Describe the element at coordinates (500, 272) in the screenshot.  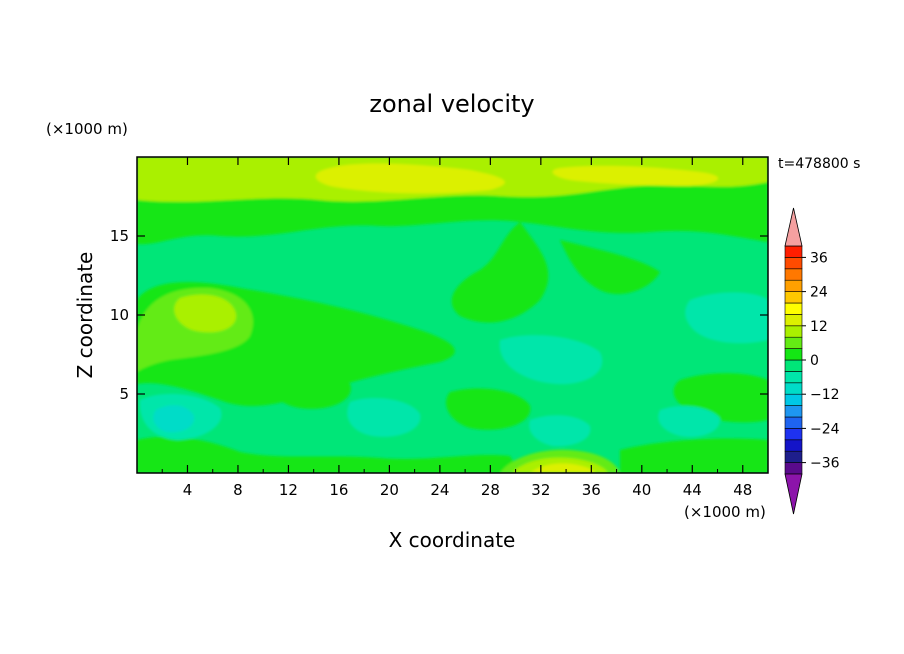
I see `central-positive-tongue` at that location.